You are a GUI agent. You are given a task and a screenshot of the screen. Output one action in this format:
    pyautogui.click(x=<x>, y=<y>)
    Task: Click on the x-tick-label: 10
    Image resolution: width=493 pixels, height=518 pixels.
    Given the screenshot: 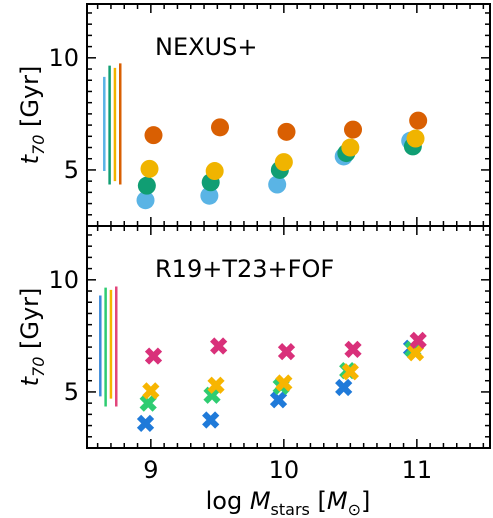 What is the action you would take?
    pyautogui.click(x=284, y=470)
    